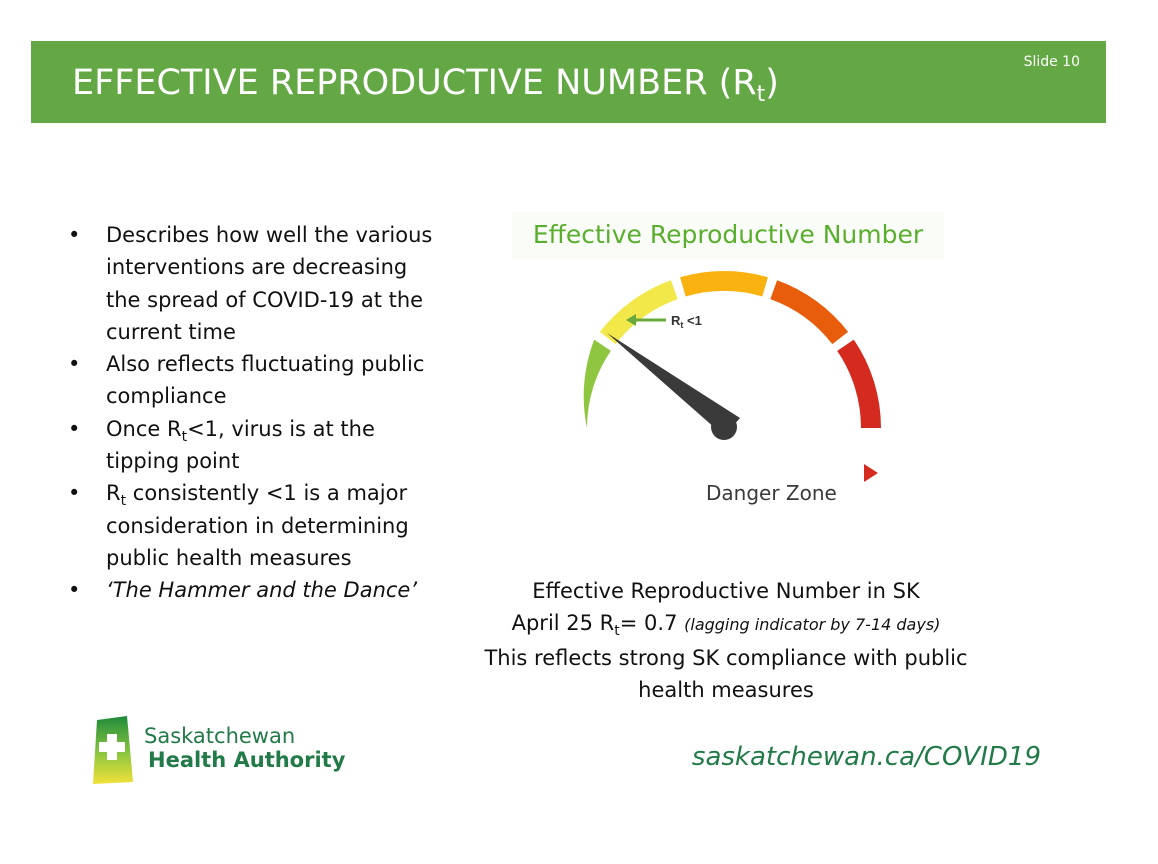 The height and width of the screenshot is (864, 1158). I want to click on sha-logo-line2: Health Authority, so click(247, 760).